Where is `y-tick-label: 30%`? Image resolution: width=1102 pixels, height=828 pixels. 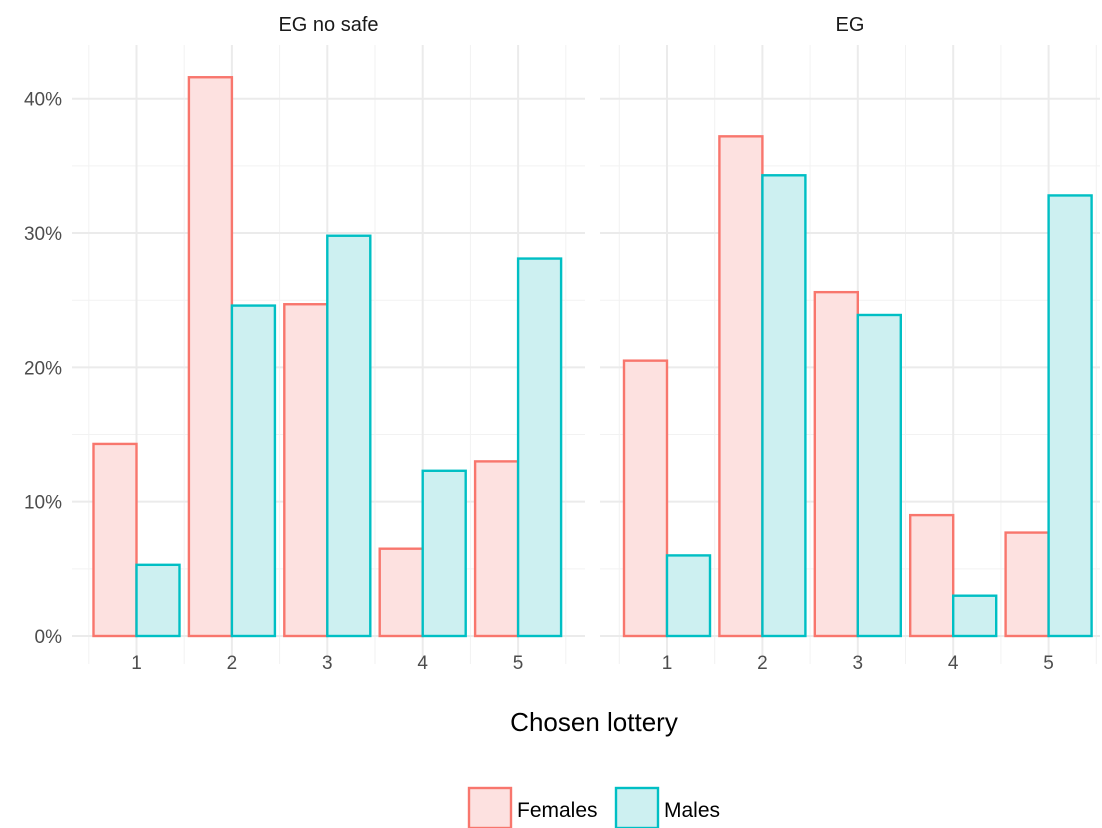 y-tick-label: 30% is located at coordinates (43, 234).